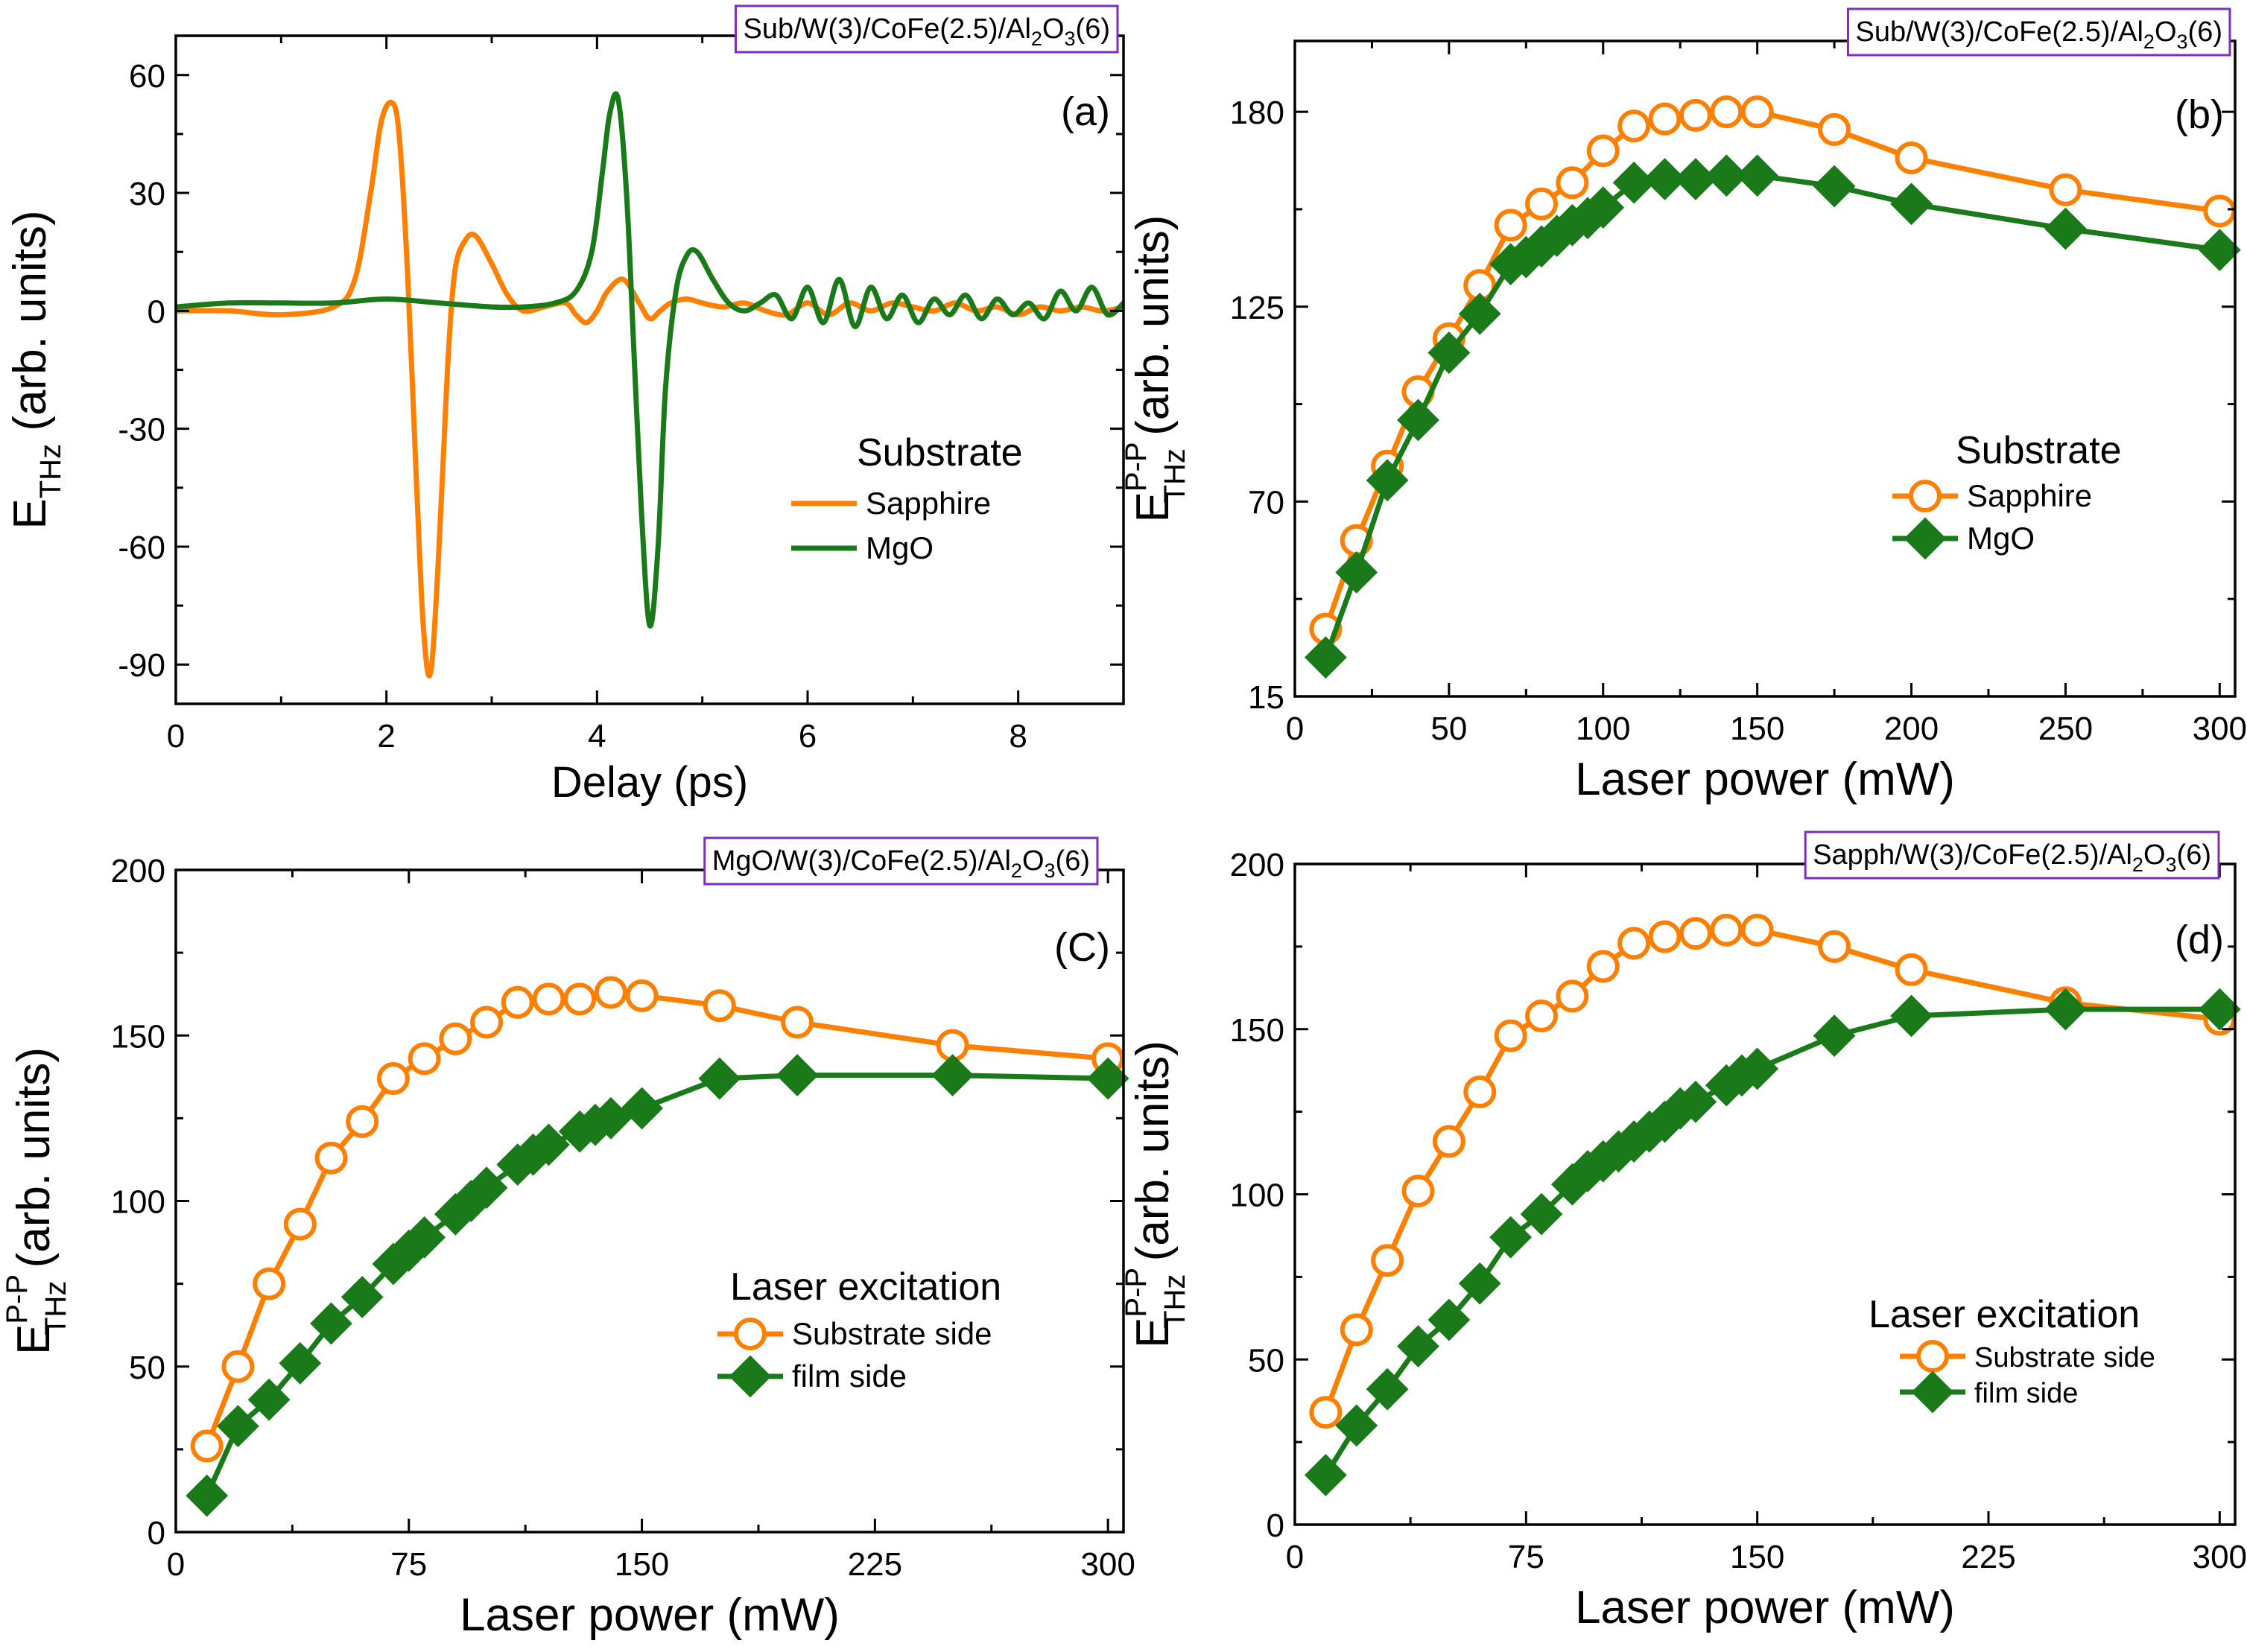  Describe the element at coordinates (649, 782) in the screenshot. I see `x-axis-label: Delay (ps)` at that location.